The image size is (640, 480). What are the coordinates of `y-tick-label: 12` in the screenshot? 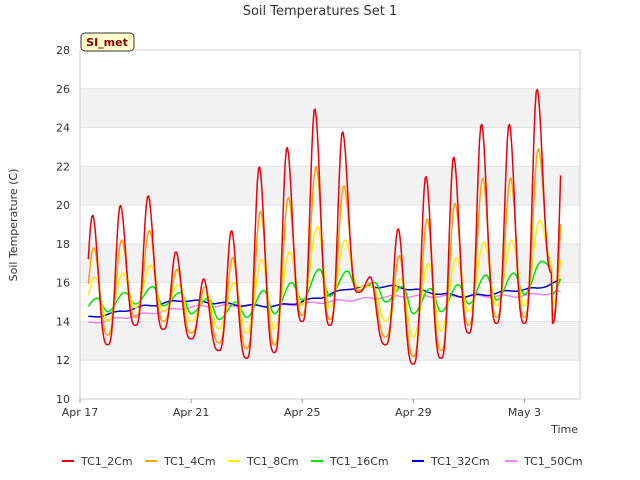 It's located at (63, 360).